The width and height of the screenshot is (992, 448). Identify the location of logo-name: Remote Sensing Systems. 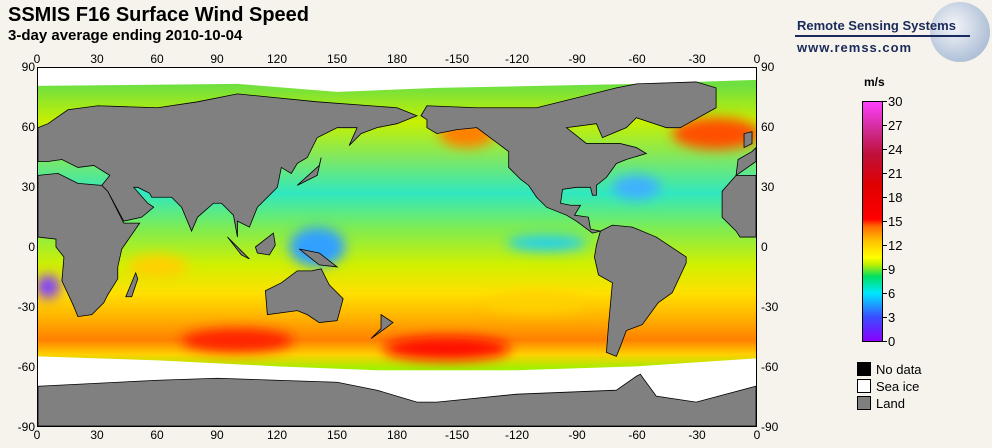
(876, 25).